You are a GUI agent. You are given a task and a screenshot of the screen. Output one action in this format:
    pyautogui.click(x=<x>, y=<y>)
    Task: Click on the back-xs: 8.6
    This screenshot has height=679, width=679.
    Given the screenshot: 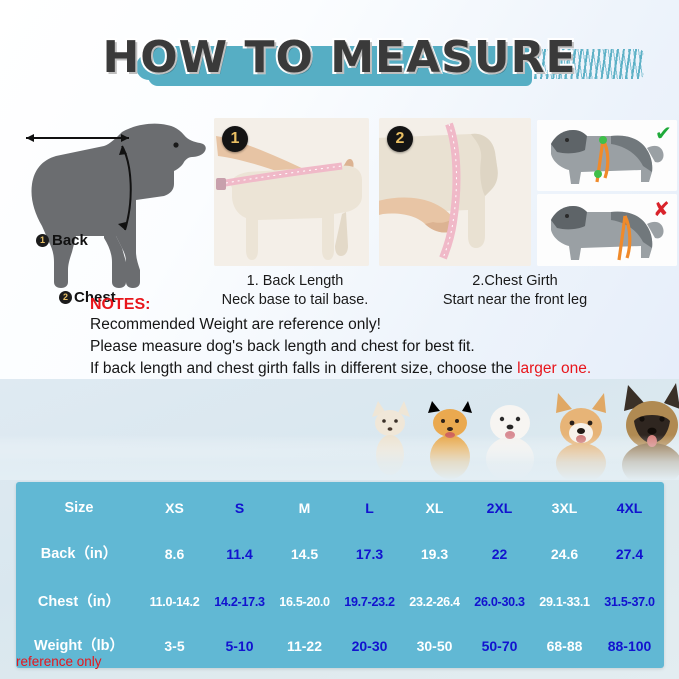 What is the action you would take?
    pyautogui.click(x=174, y=554)
    